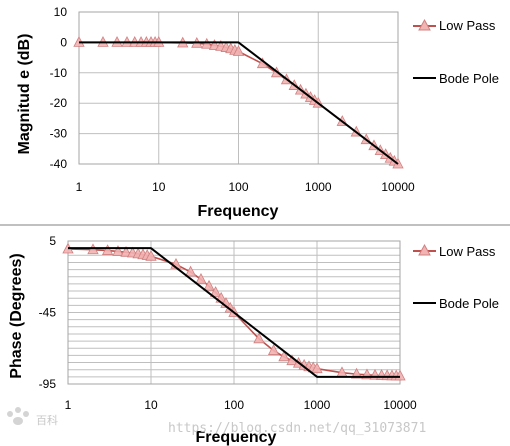  Describe the element at coordinates (47, 420) in the screenshot. I see `watermark-logo-text: 百科` at that location.